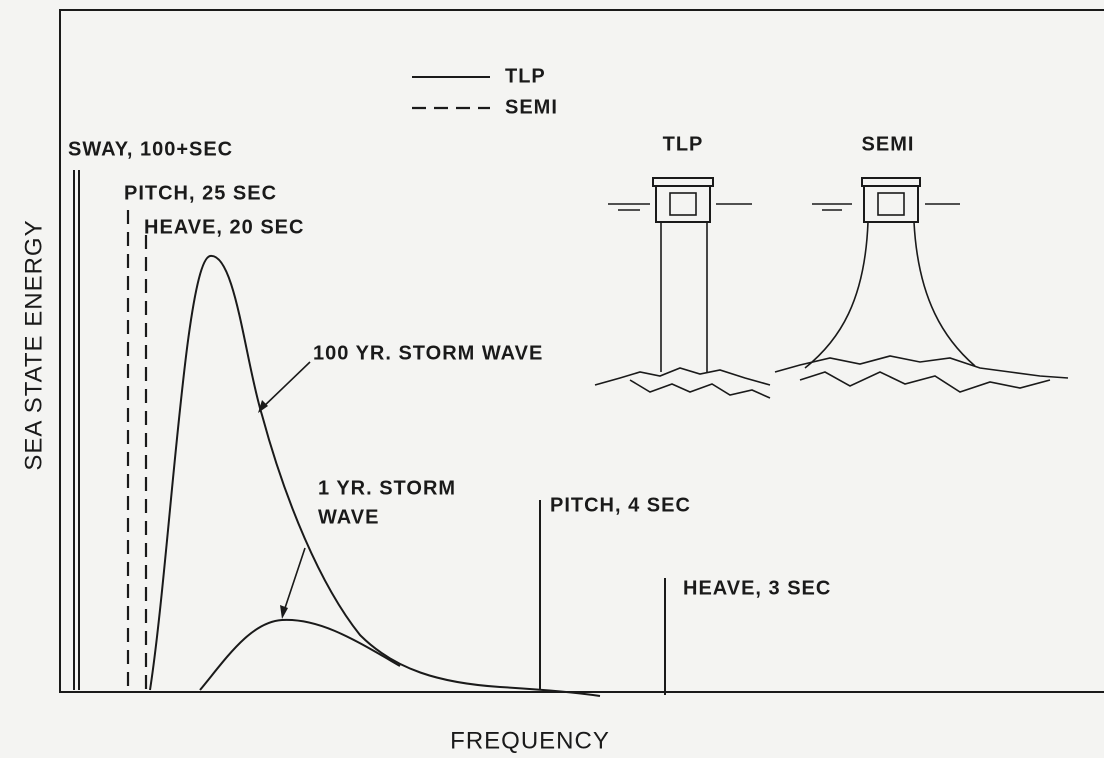 This screenshot has height=758, width=1104. I want to click on legend-label: TLP, so click(525, 76).